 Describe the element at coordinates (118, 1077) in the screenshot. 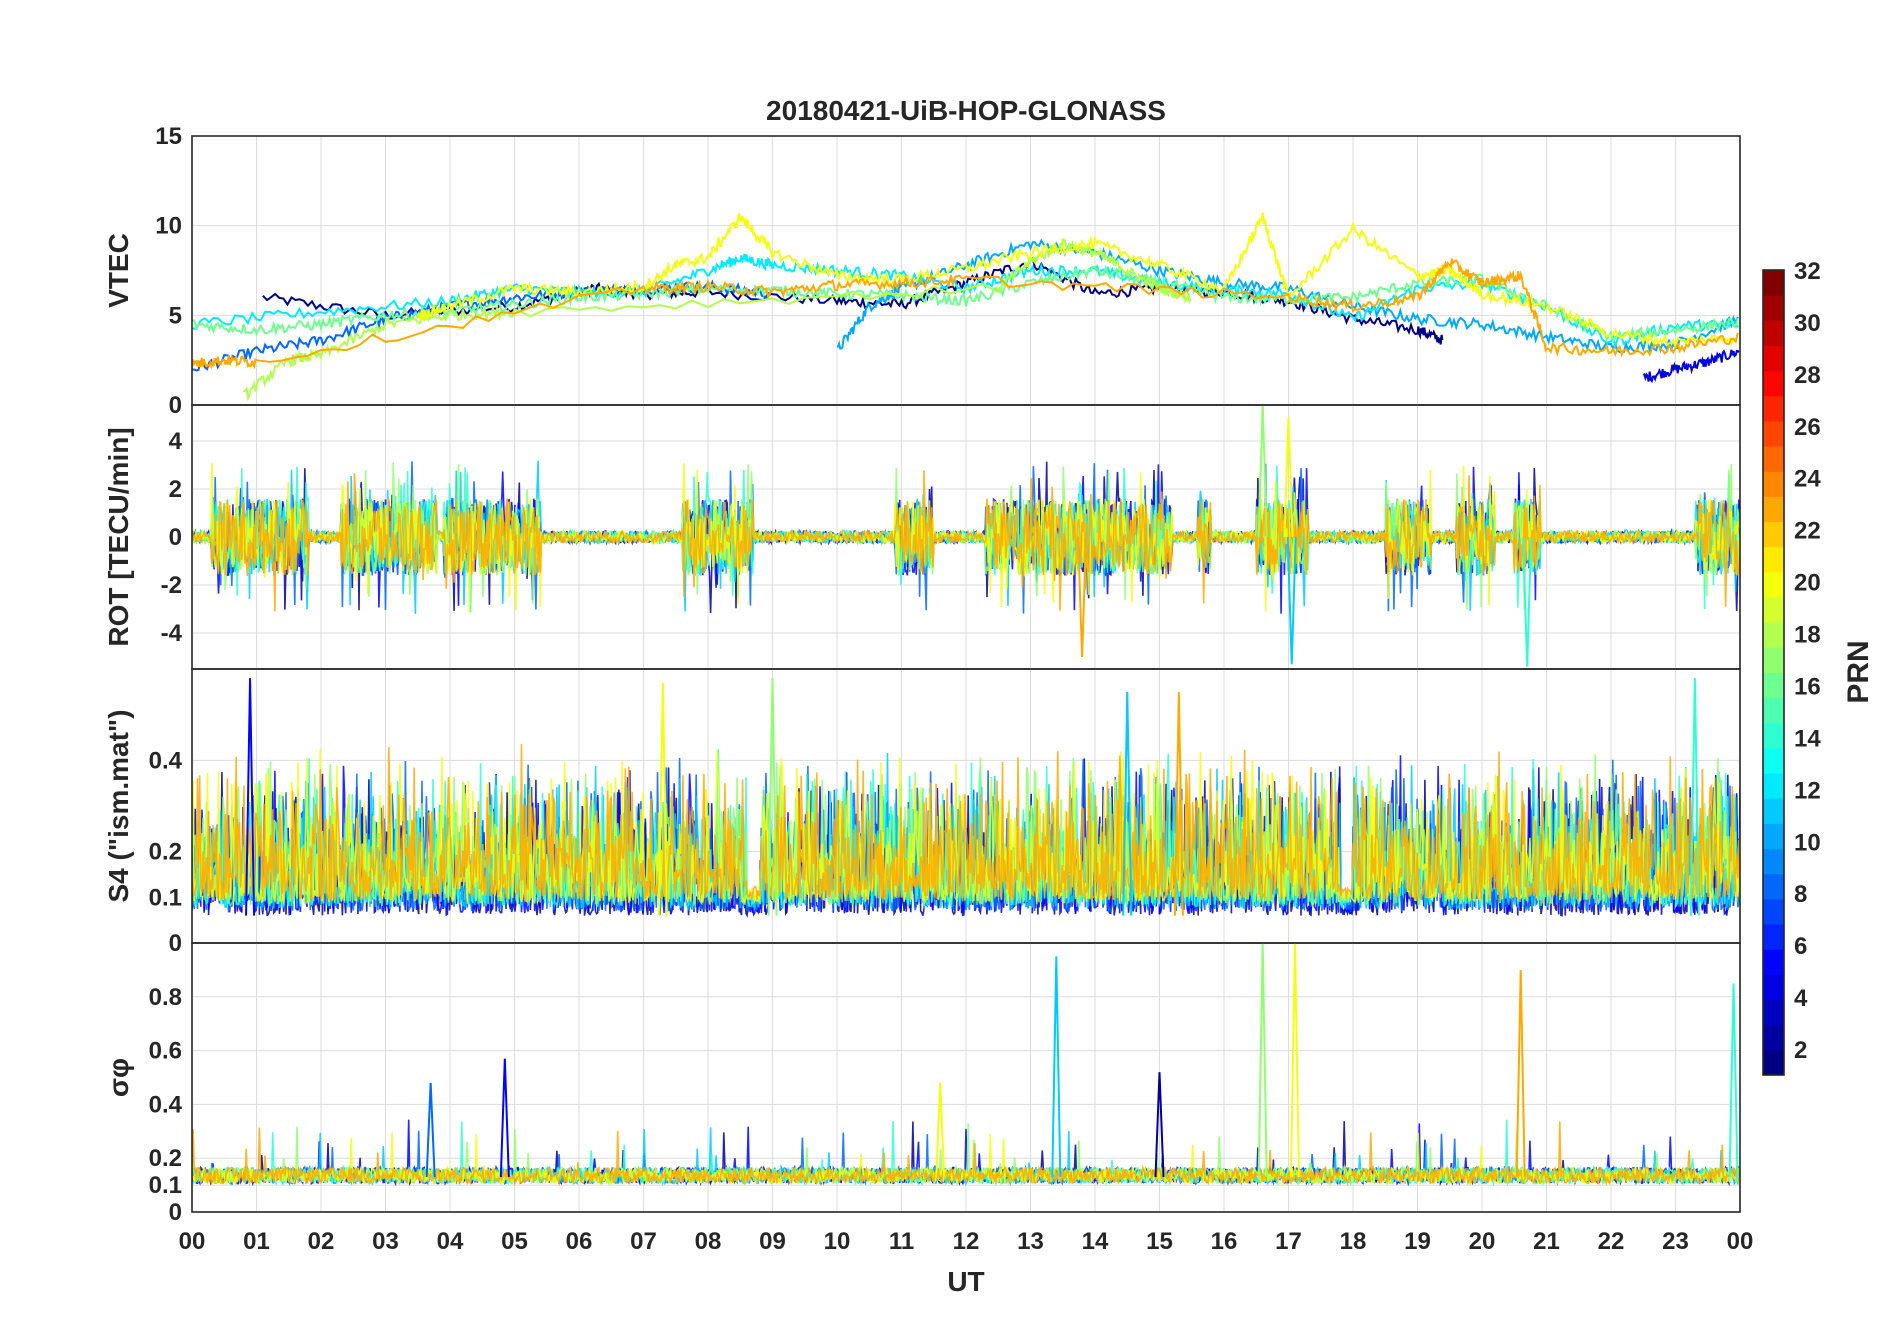

I see `y-axis-label: σφ` at that location.